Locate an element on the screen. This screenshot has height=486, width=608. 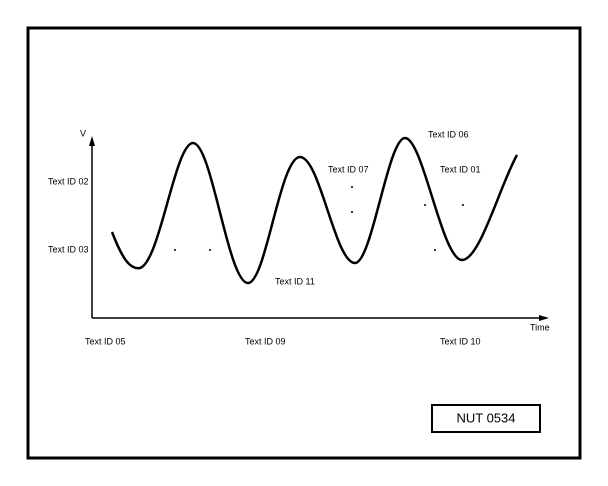
callout-label: Text ID 09 is located at coordinates (265, 341).